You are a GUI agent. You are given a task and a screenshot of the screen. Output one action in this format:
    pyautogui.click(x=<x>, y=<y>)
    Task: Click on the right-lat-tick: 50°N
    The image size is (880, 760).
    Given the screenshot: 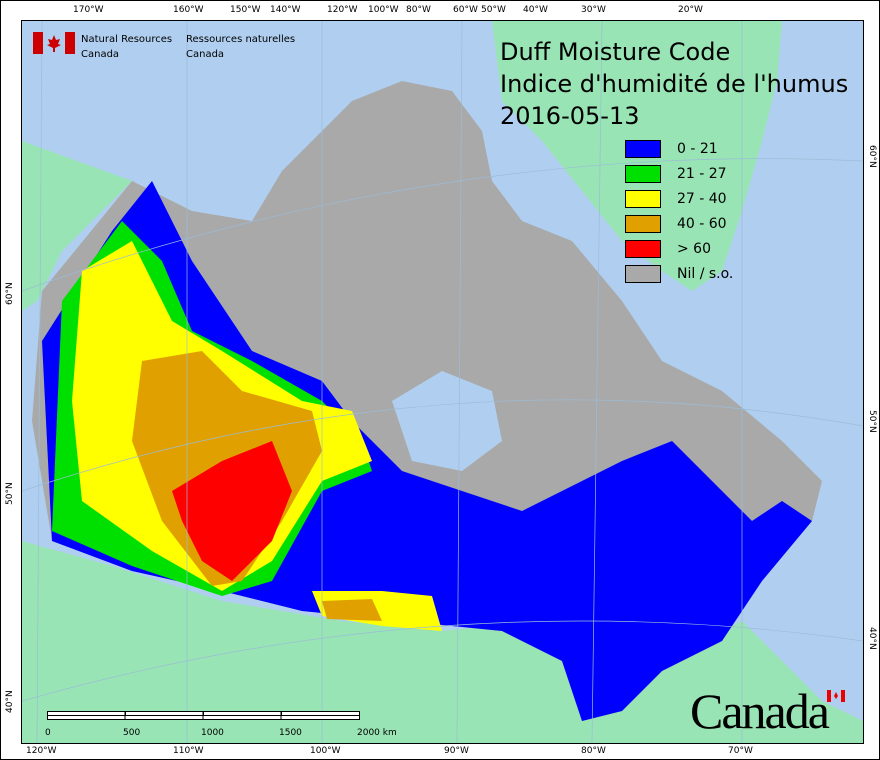 What is the action you would take?
    pyautogui.click(x=872, y=421)
    